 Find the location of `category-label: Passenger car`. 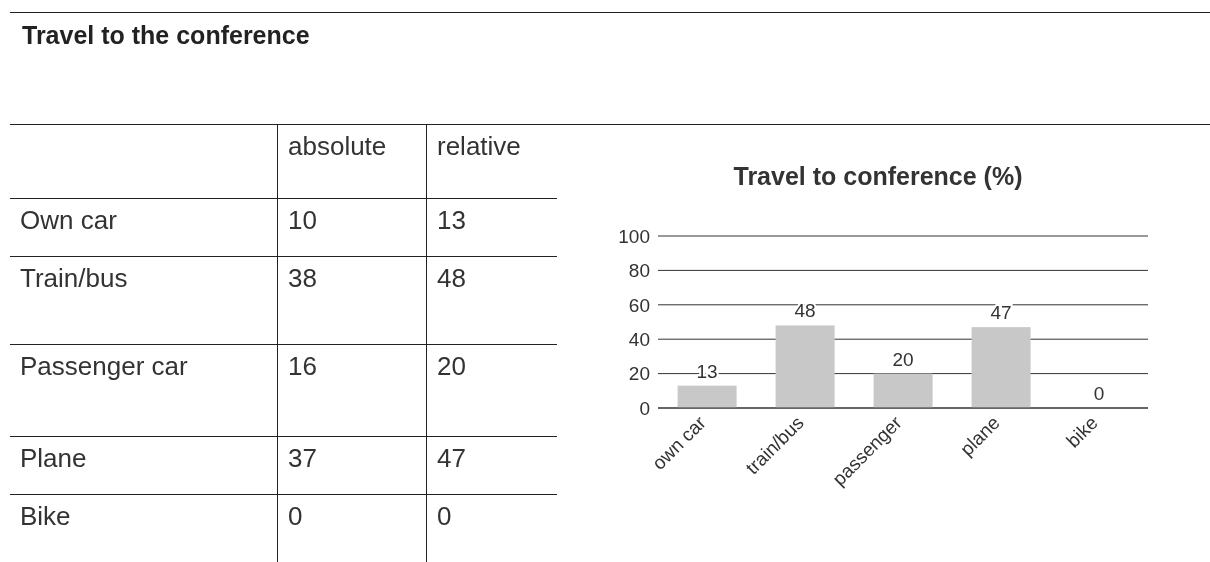

category-label: Passenger car is located at coordinates (104, 366).